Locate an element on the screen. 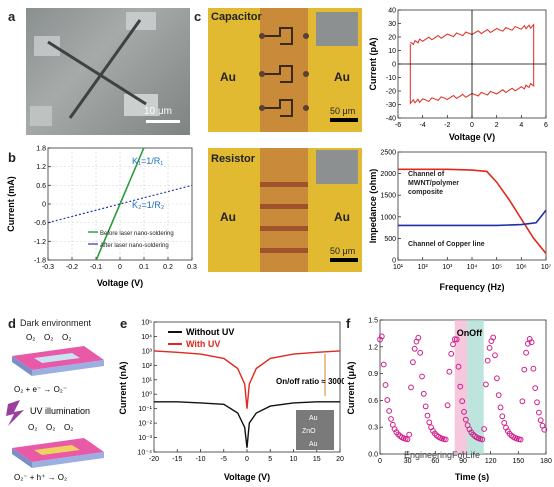  y-tick-label: 20 is located at coordinates (392, 38).